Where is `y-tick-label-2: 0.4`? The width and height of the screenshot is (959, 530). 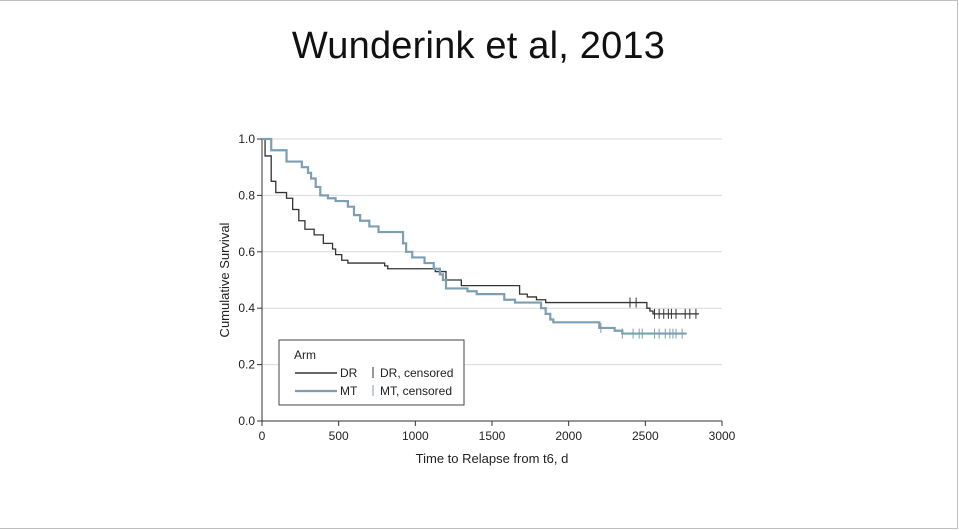
y-tick-label-2: 0.4 is located at coordinates (246, 308).